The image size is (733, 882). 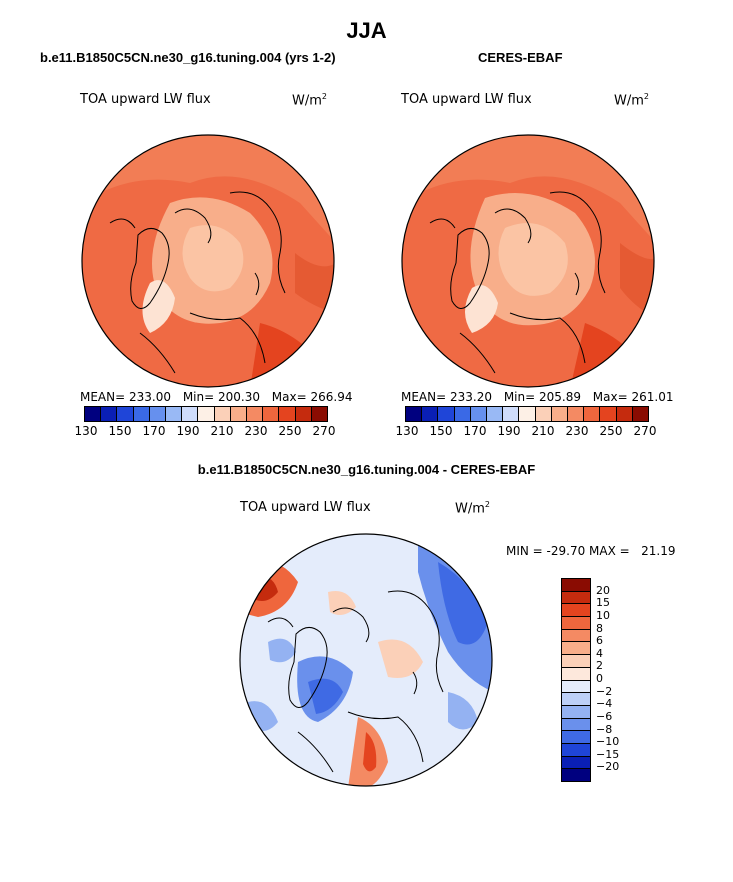 What do you see at coordinates (603, 603) in the screenshot?
I see `colorbar-level-label: 15` at bounding box center [603, 603].